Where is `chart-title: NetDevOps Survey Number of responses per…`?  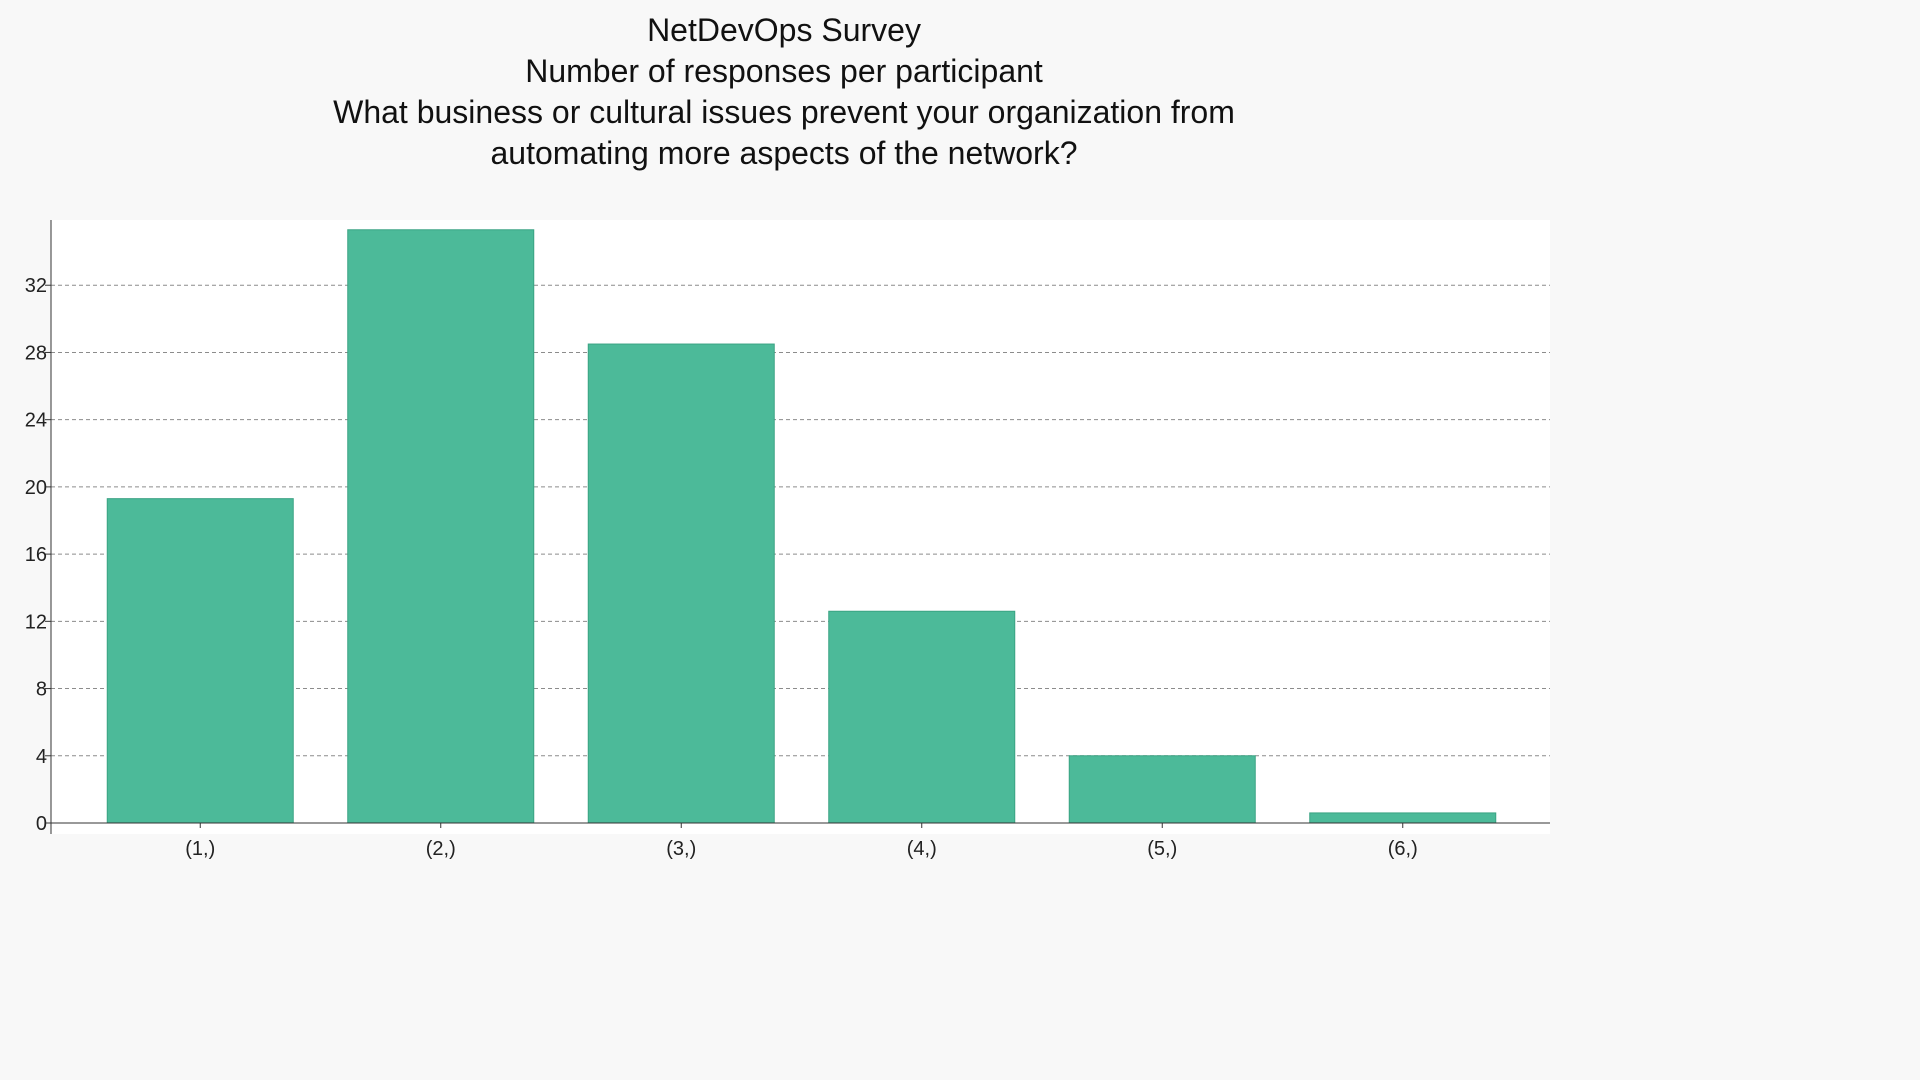
chart-title: NetDevOps Survey Number of responses per… is located at coordinates (784, 92).